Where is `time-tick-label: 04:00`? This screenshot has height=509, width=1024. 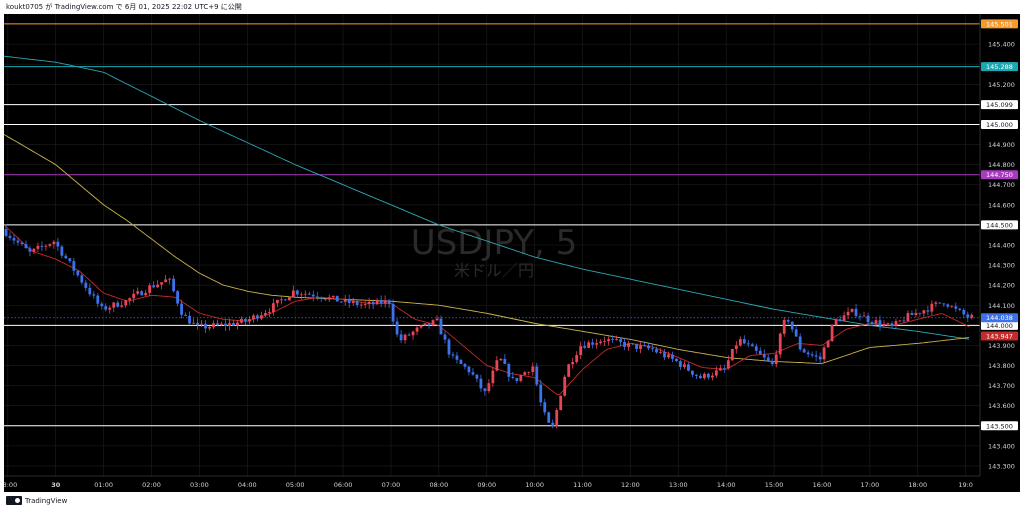 time-tick-label: 04:00 is located at coordinates (247, 485).